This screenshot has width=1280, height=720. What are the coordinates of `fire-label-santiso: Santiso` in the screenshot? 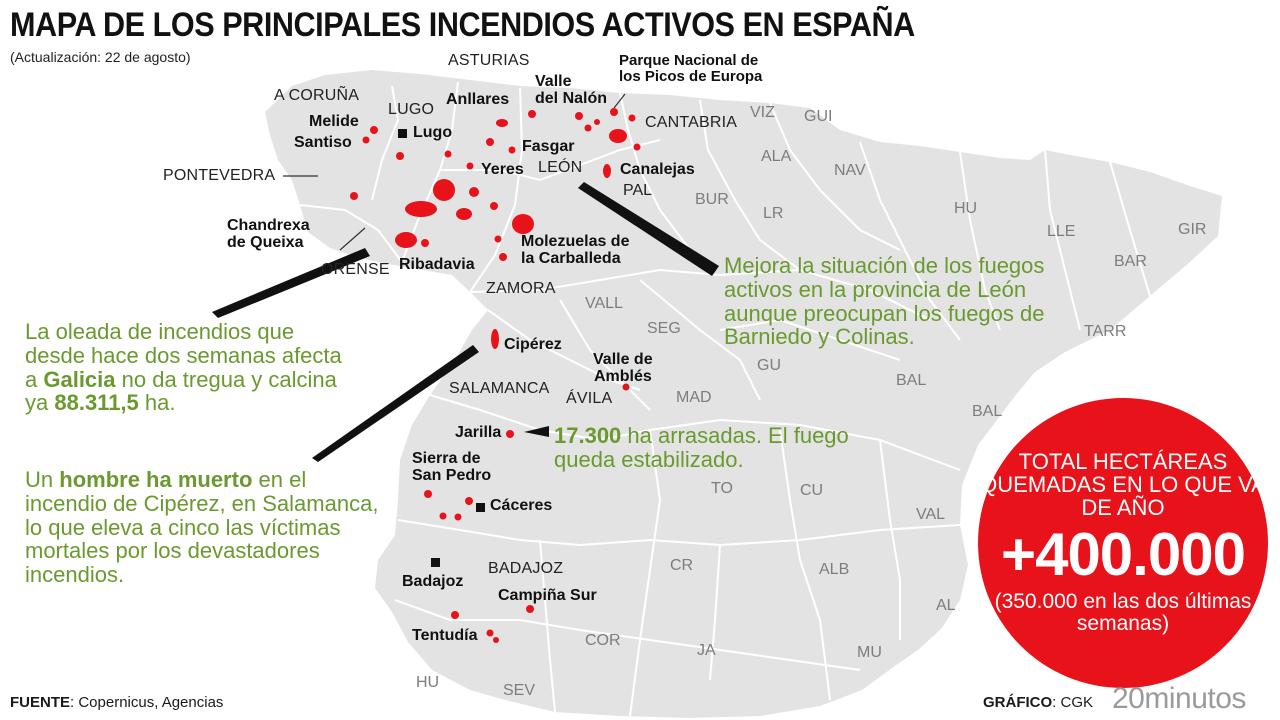 It's located at (323, 142).